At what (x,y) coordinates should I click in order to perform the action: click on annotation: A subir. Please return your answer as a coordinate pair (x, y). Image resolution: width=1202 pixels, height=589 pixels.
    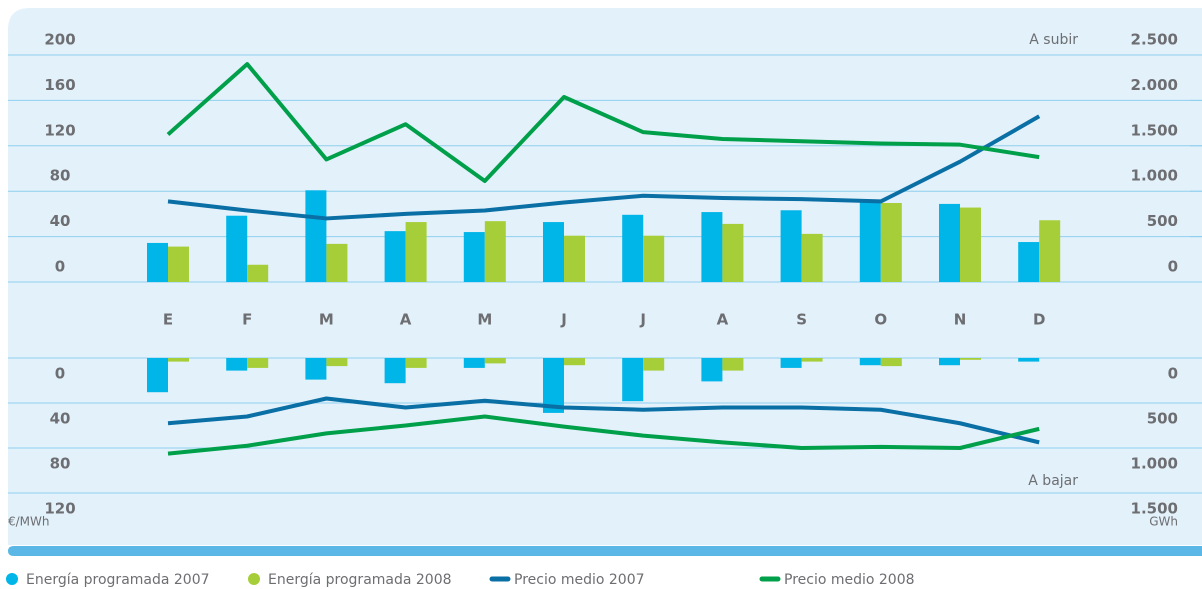
    Looking at the image, I should click on (1053, 40).